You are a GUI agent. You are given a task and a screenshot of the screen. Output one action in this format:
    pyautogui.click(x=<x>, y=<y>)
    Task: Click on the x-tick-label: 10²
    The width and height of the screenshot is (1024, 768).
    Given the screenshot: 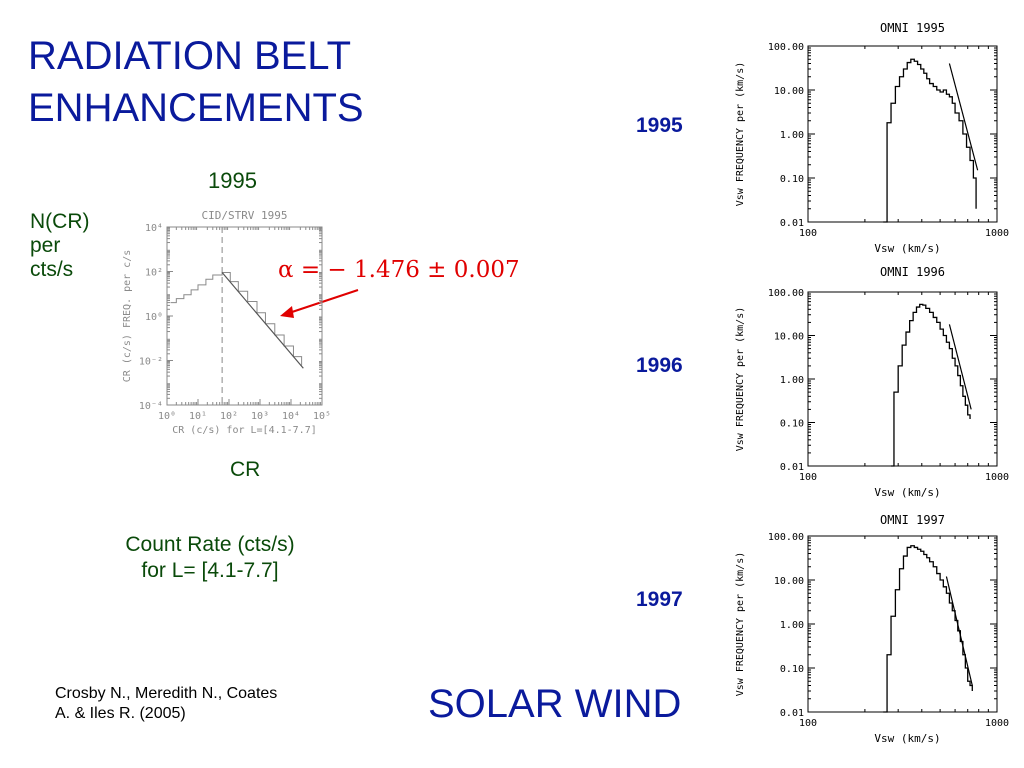 What is the action you would take?
    pyautogui.click(x=229, y=416)
    